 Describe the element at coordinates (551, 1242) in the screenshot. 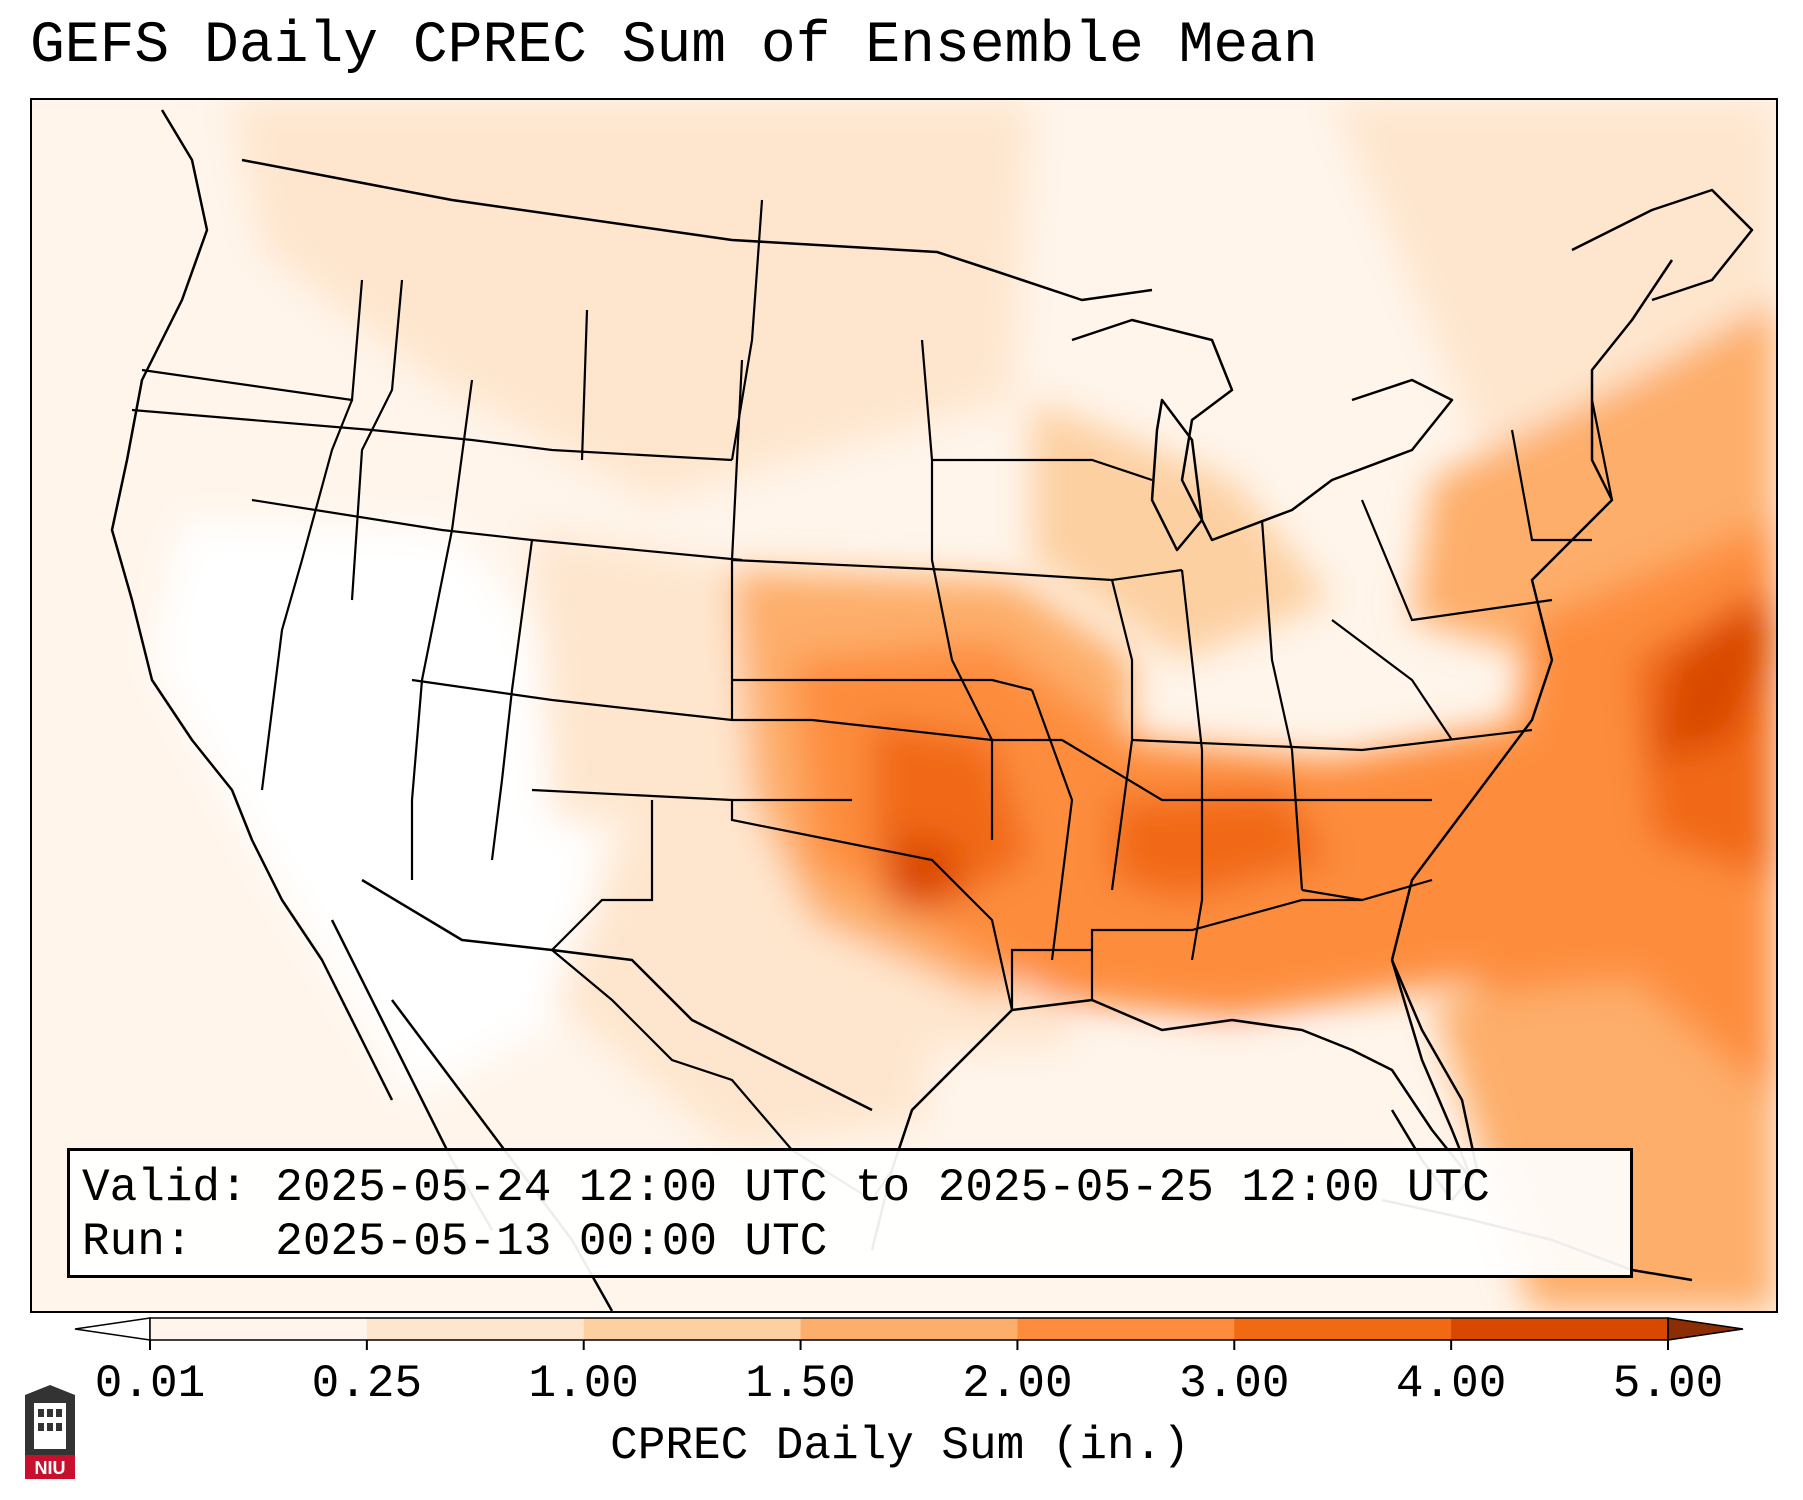

I see `run-value: 2025-05-13 00:00 UTC` at that location.